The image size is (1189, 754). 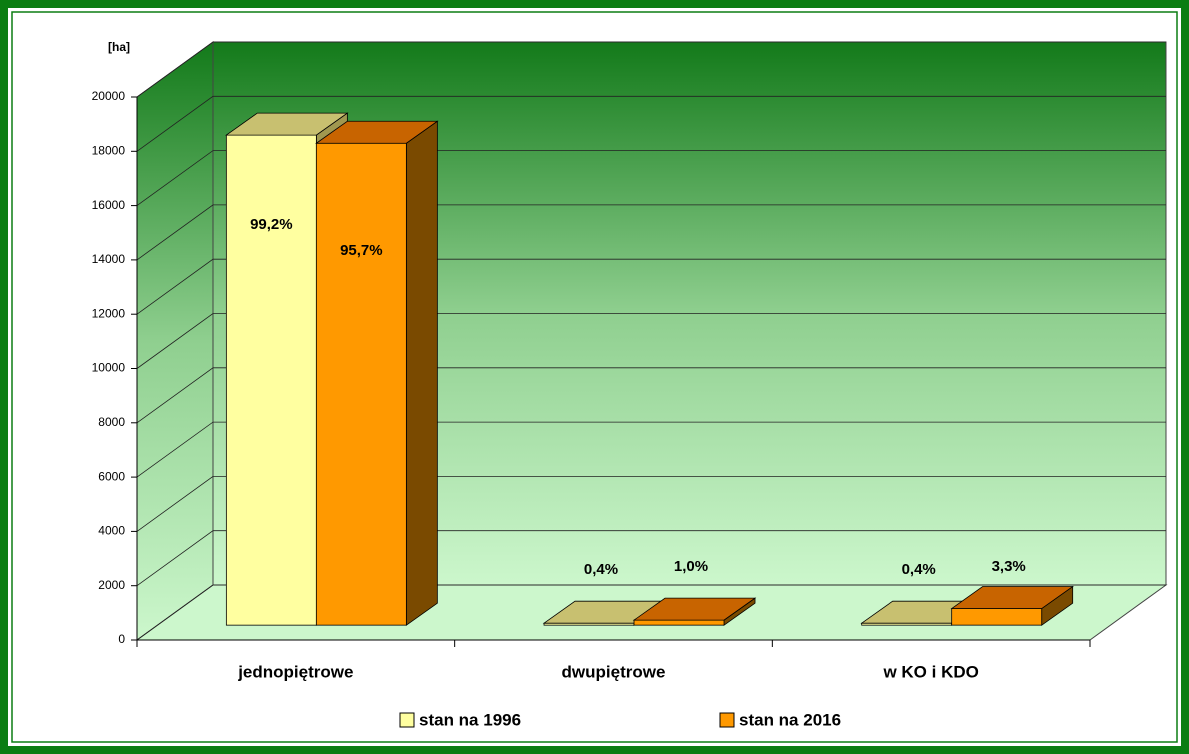 I want to click on y-tick-label: 4000, so click(x=111, y=531).